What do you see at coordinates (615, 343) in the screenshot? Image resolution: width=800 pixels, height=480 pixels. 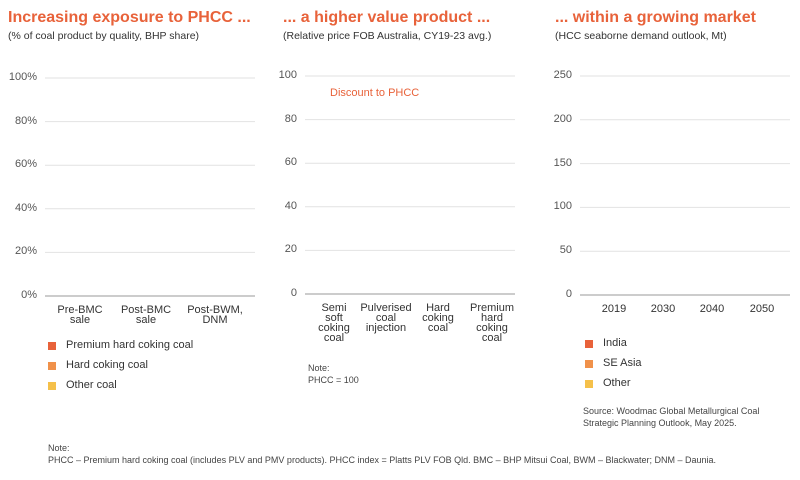 I see `legend-label: India` at bounding box center [615, 343].